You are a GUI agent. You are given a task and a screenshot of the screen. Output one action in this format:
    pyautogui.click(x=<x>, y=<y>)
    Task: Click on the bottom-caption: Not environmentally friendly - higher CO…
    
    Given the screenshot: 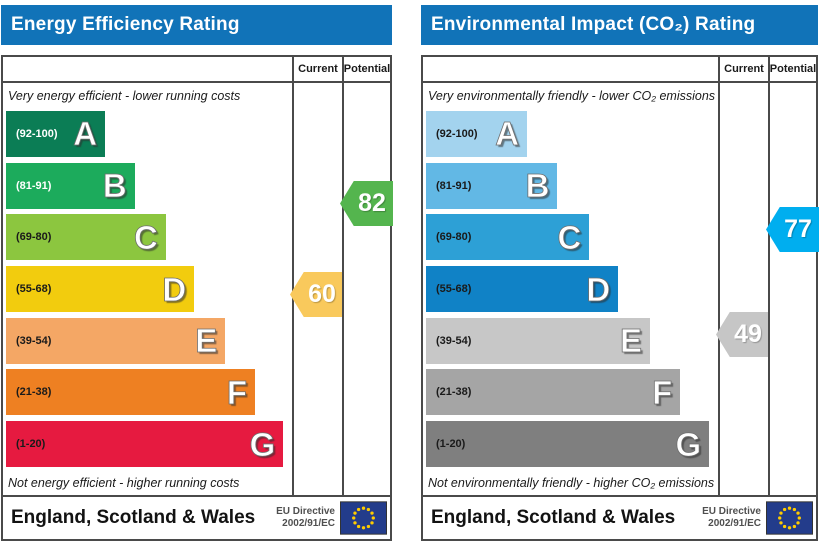 What is the action you would take?
    pyautogui.click(x=571, y=482)
    